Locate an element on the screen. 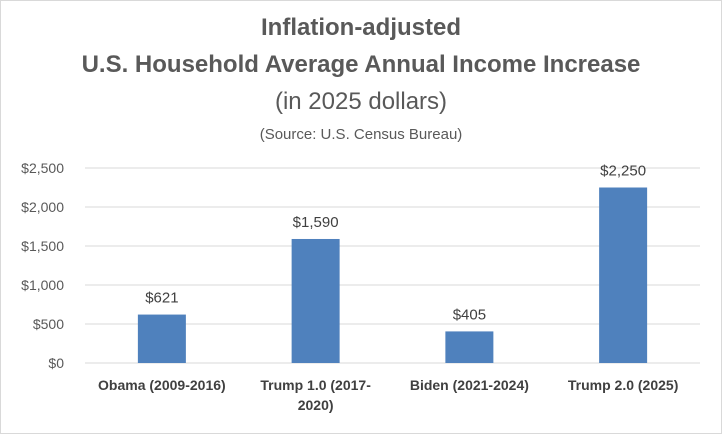  y-axis-ticks: $0 $500 $1,000 $1,500 $2,000 $2,500 is located at coordinates (42, 265).